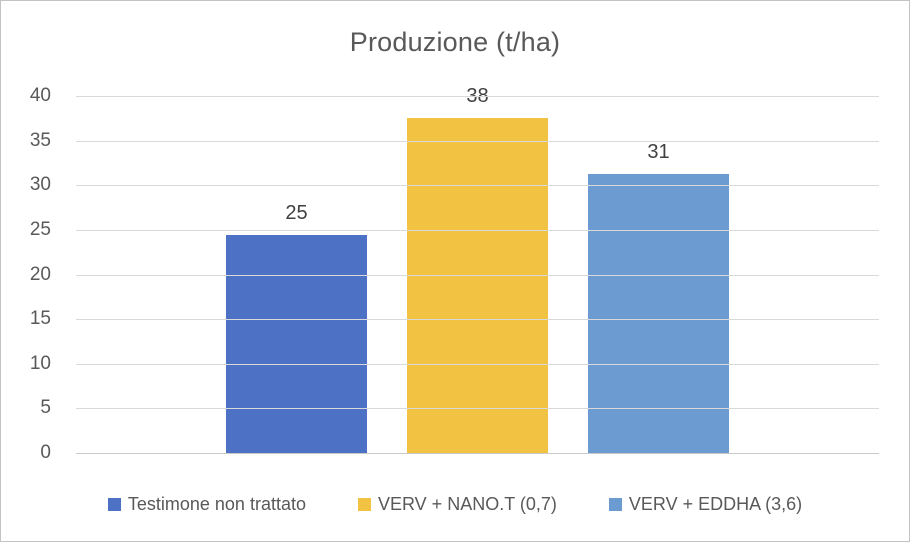  I want to click on chart-title: Produzione (t/ha), so click(455, 42).